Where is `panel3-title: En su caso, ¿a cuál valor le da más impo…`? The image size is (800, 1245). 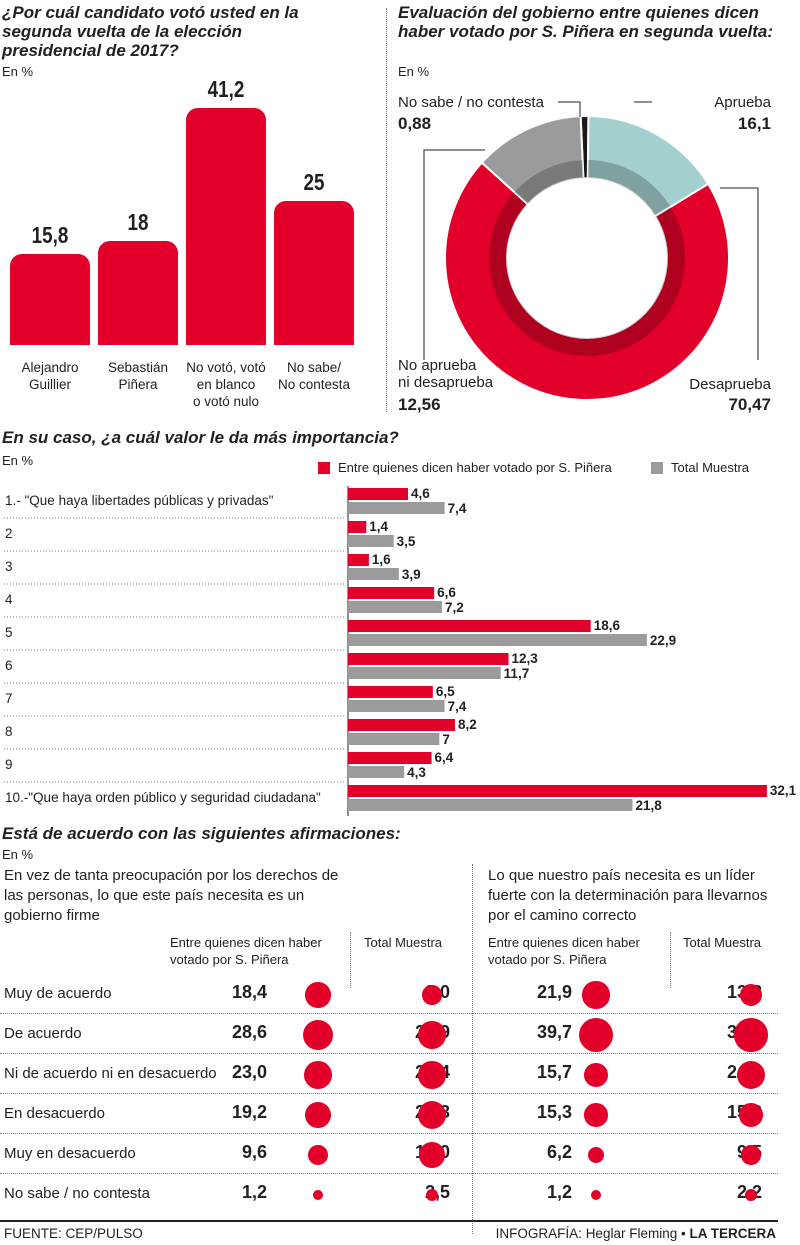 panel3-title: En su caso, ¿a cuál valor le da más impo… is located at coordinates (200, 437).